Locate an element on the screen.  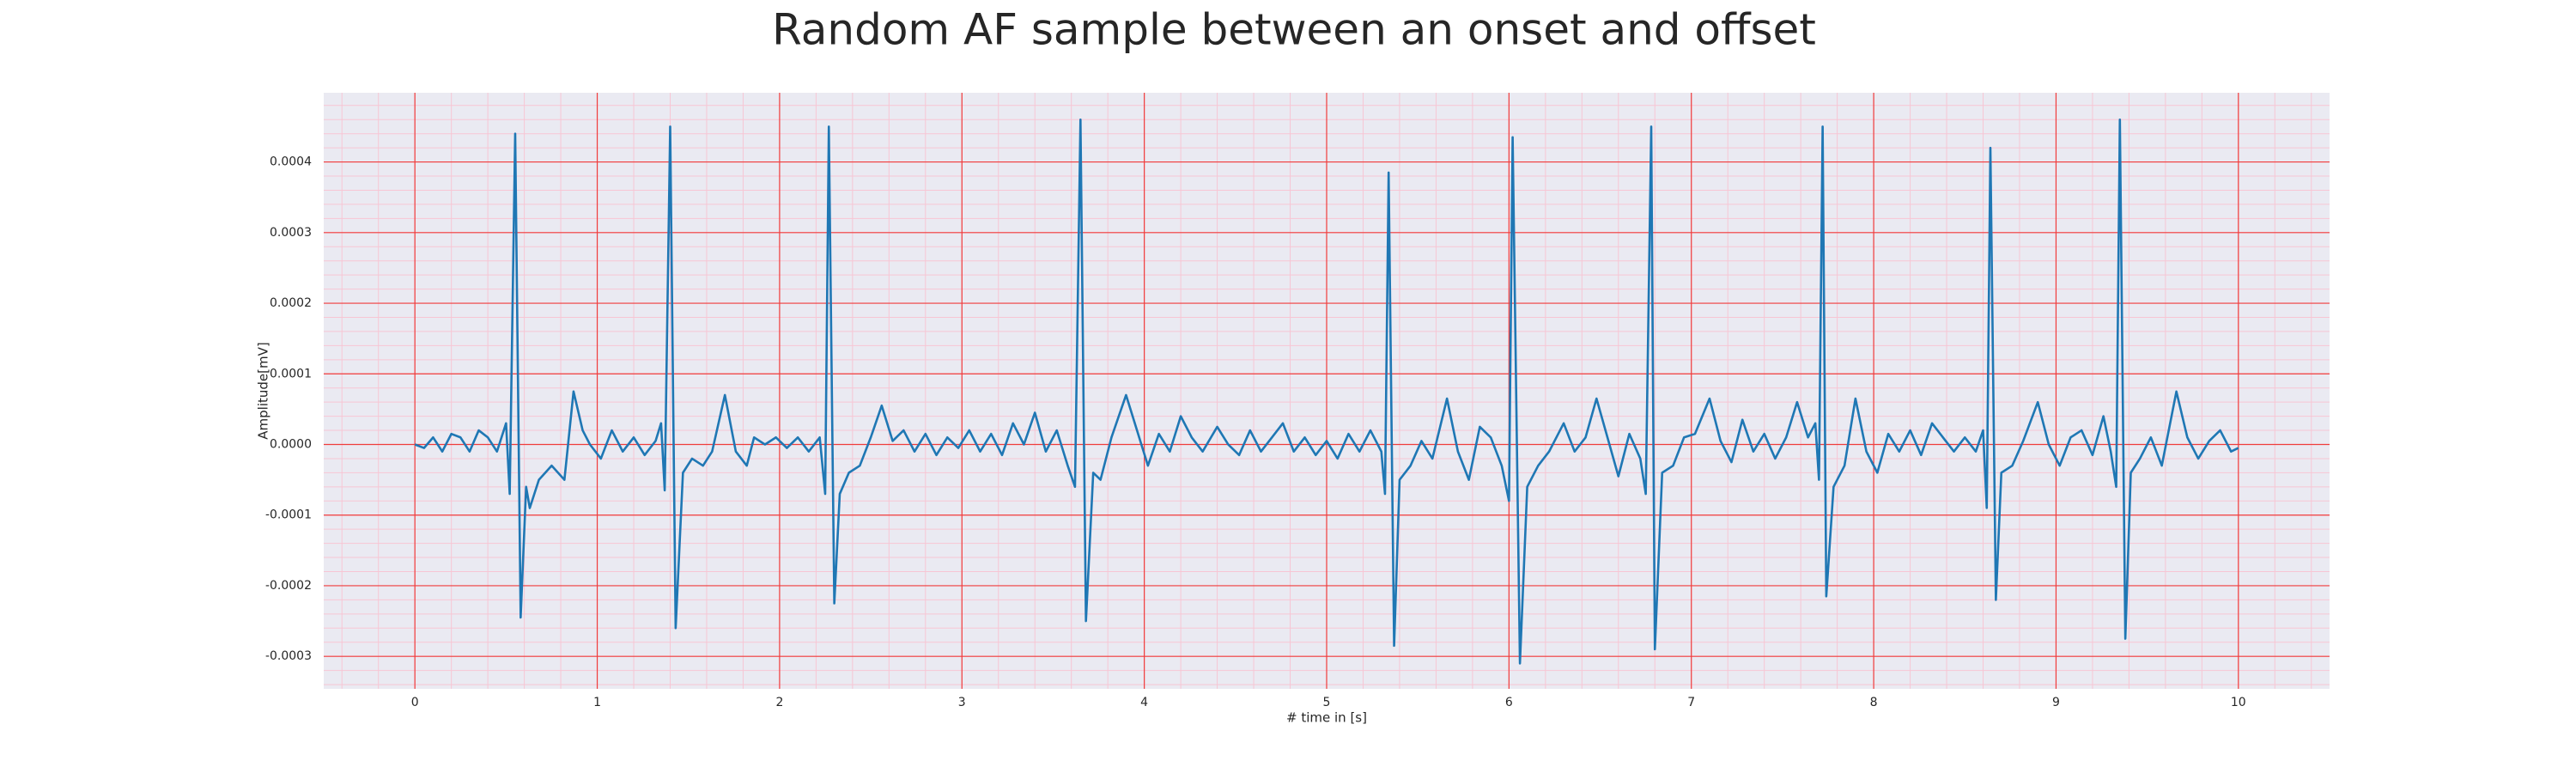
y-tick-label: 0.0004 is located at coordinates (291, 162).